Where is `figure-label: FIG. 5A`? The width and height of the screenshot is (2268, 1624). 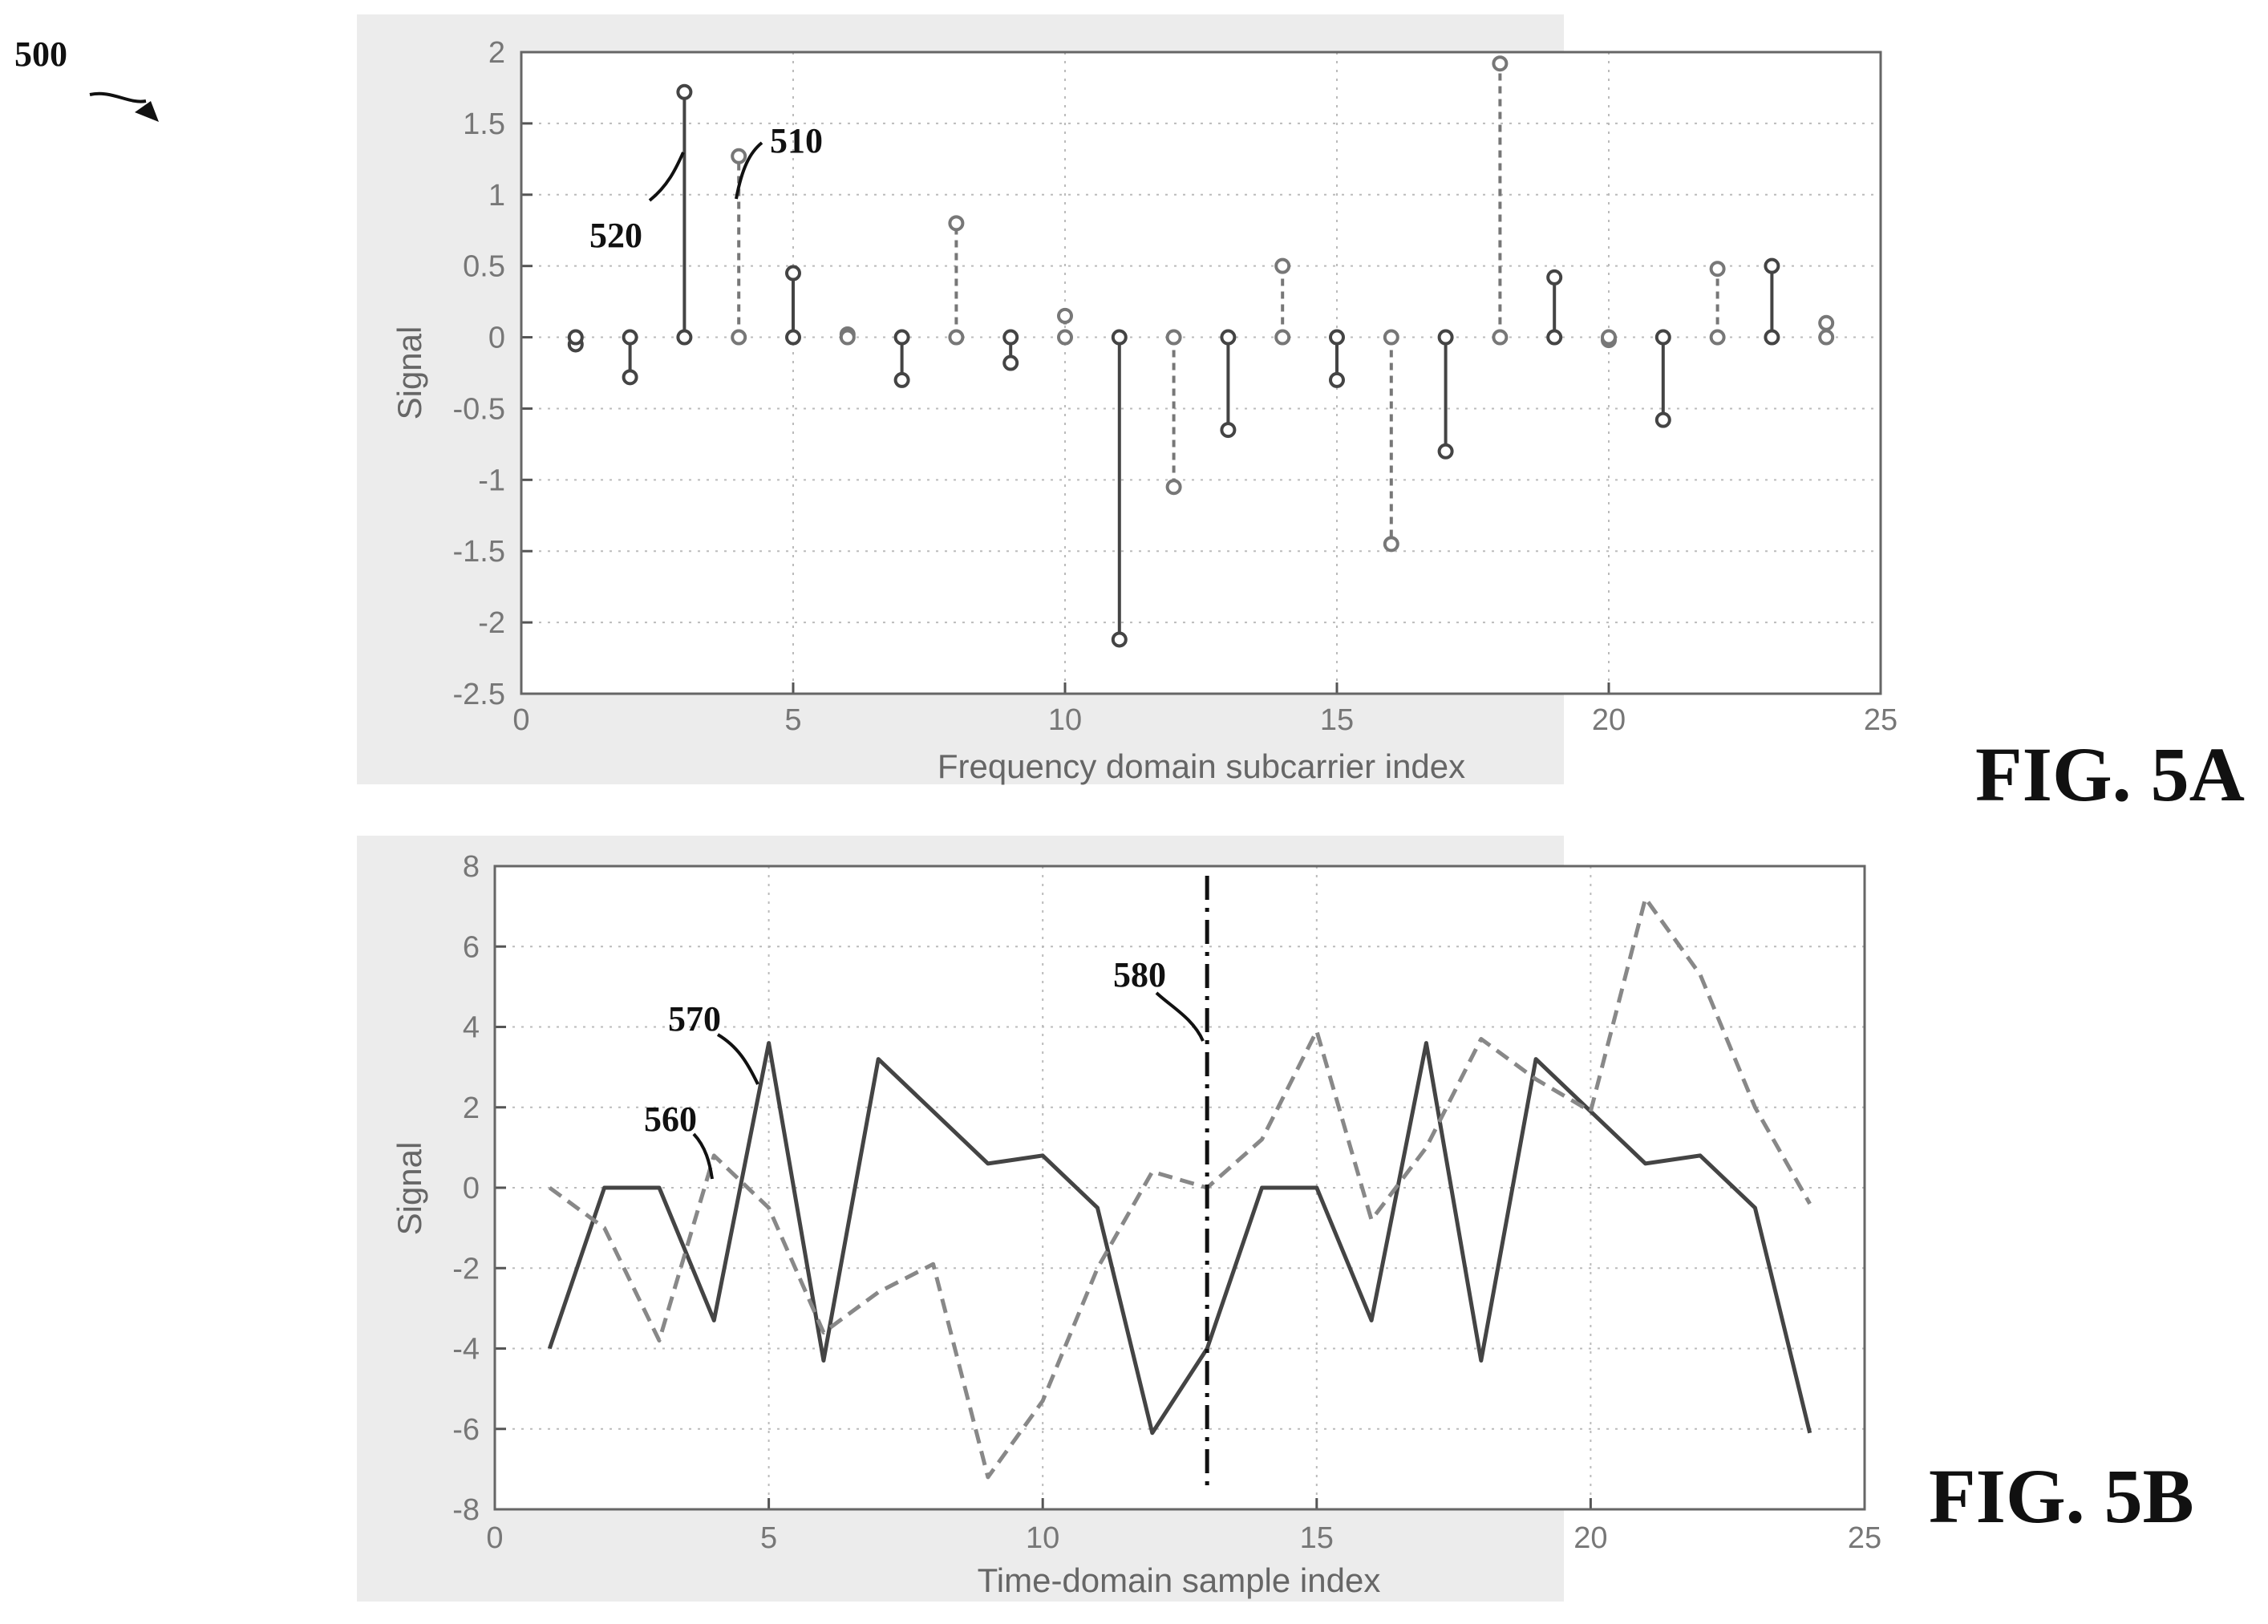
figure-label: FIG. 5A is located at coordinates (2110, 774).